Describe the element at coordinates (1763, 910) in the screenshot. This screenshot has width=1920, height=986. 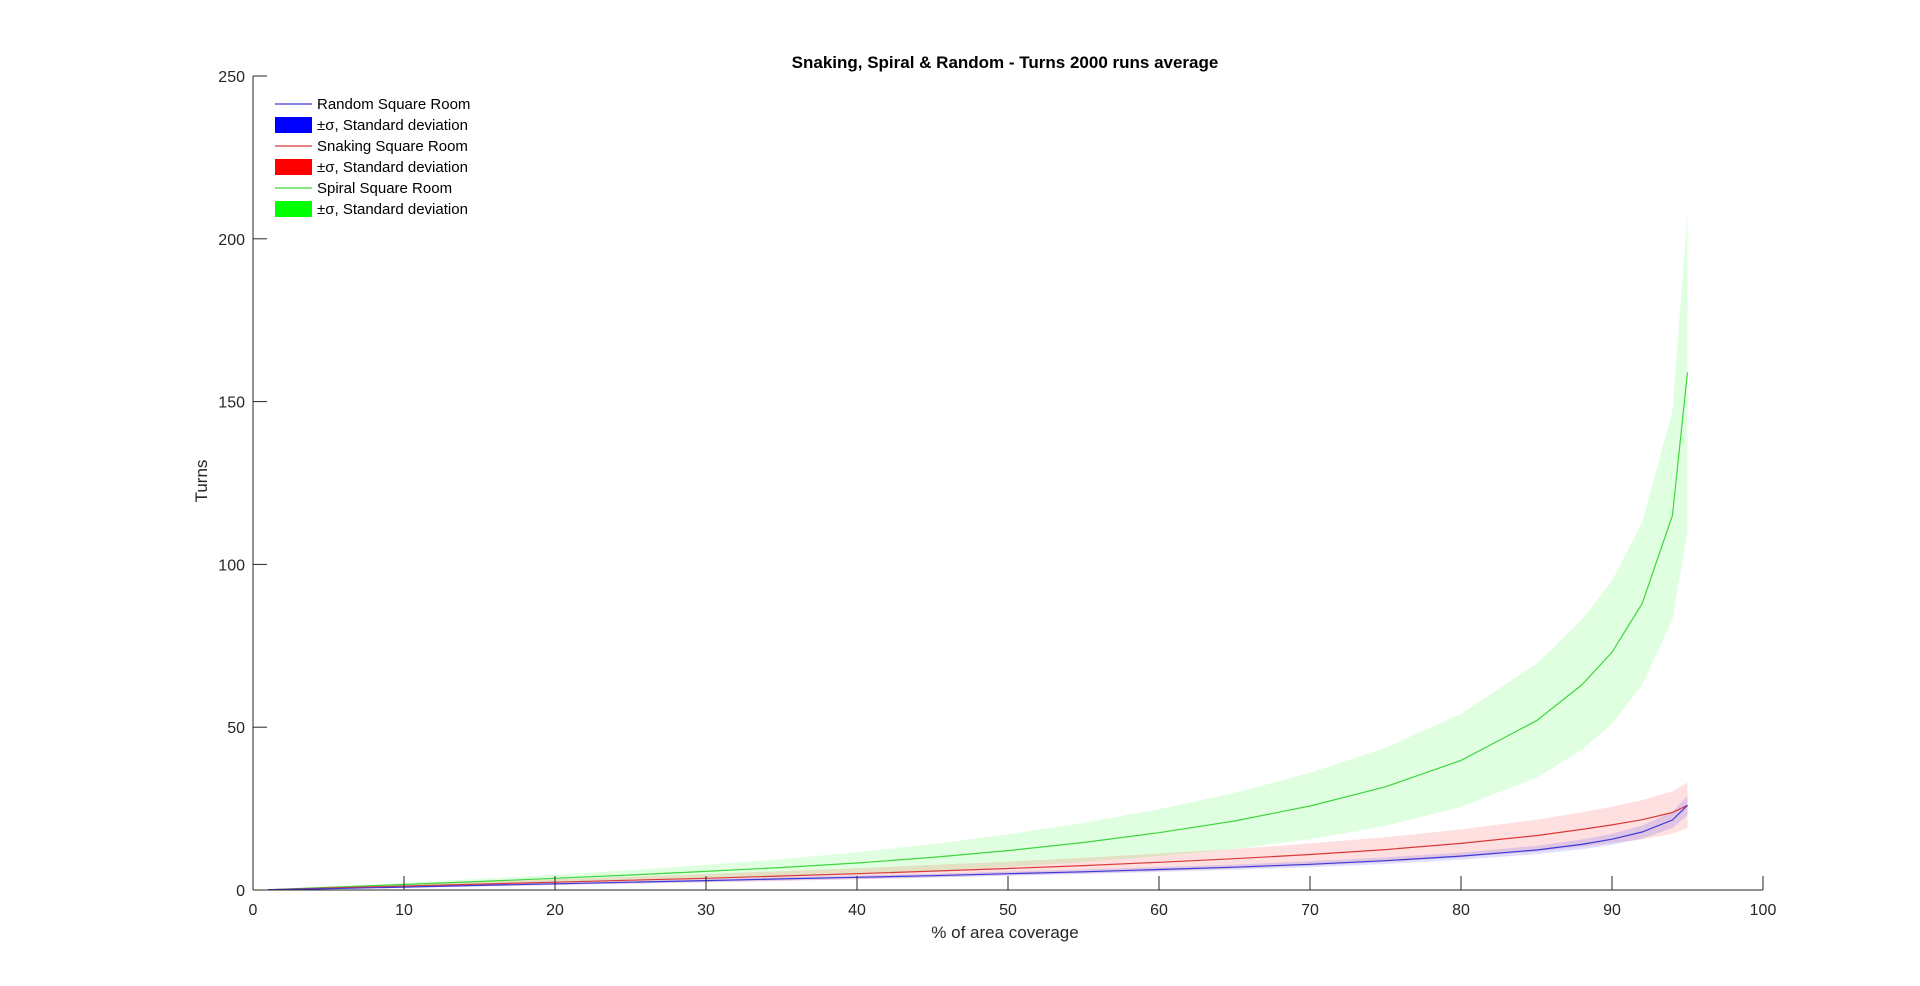
I see `x-tick-label: 100` at that location.